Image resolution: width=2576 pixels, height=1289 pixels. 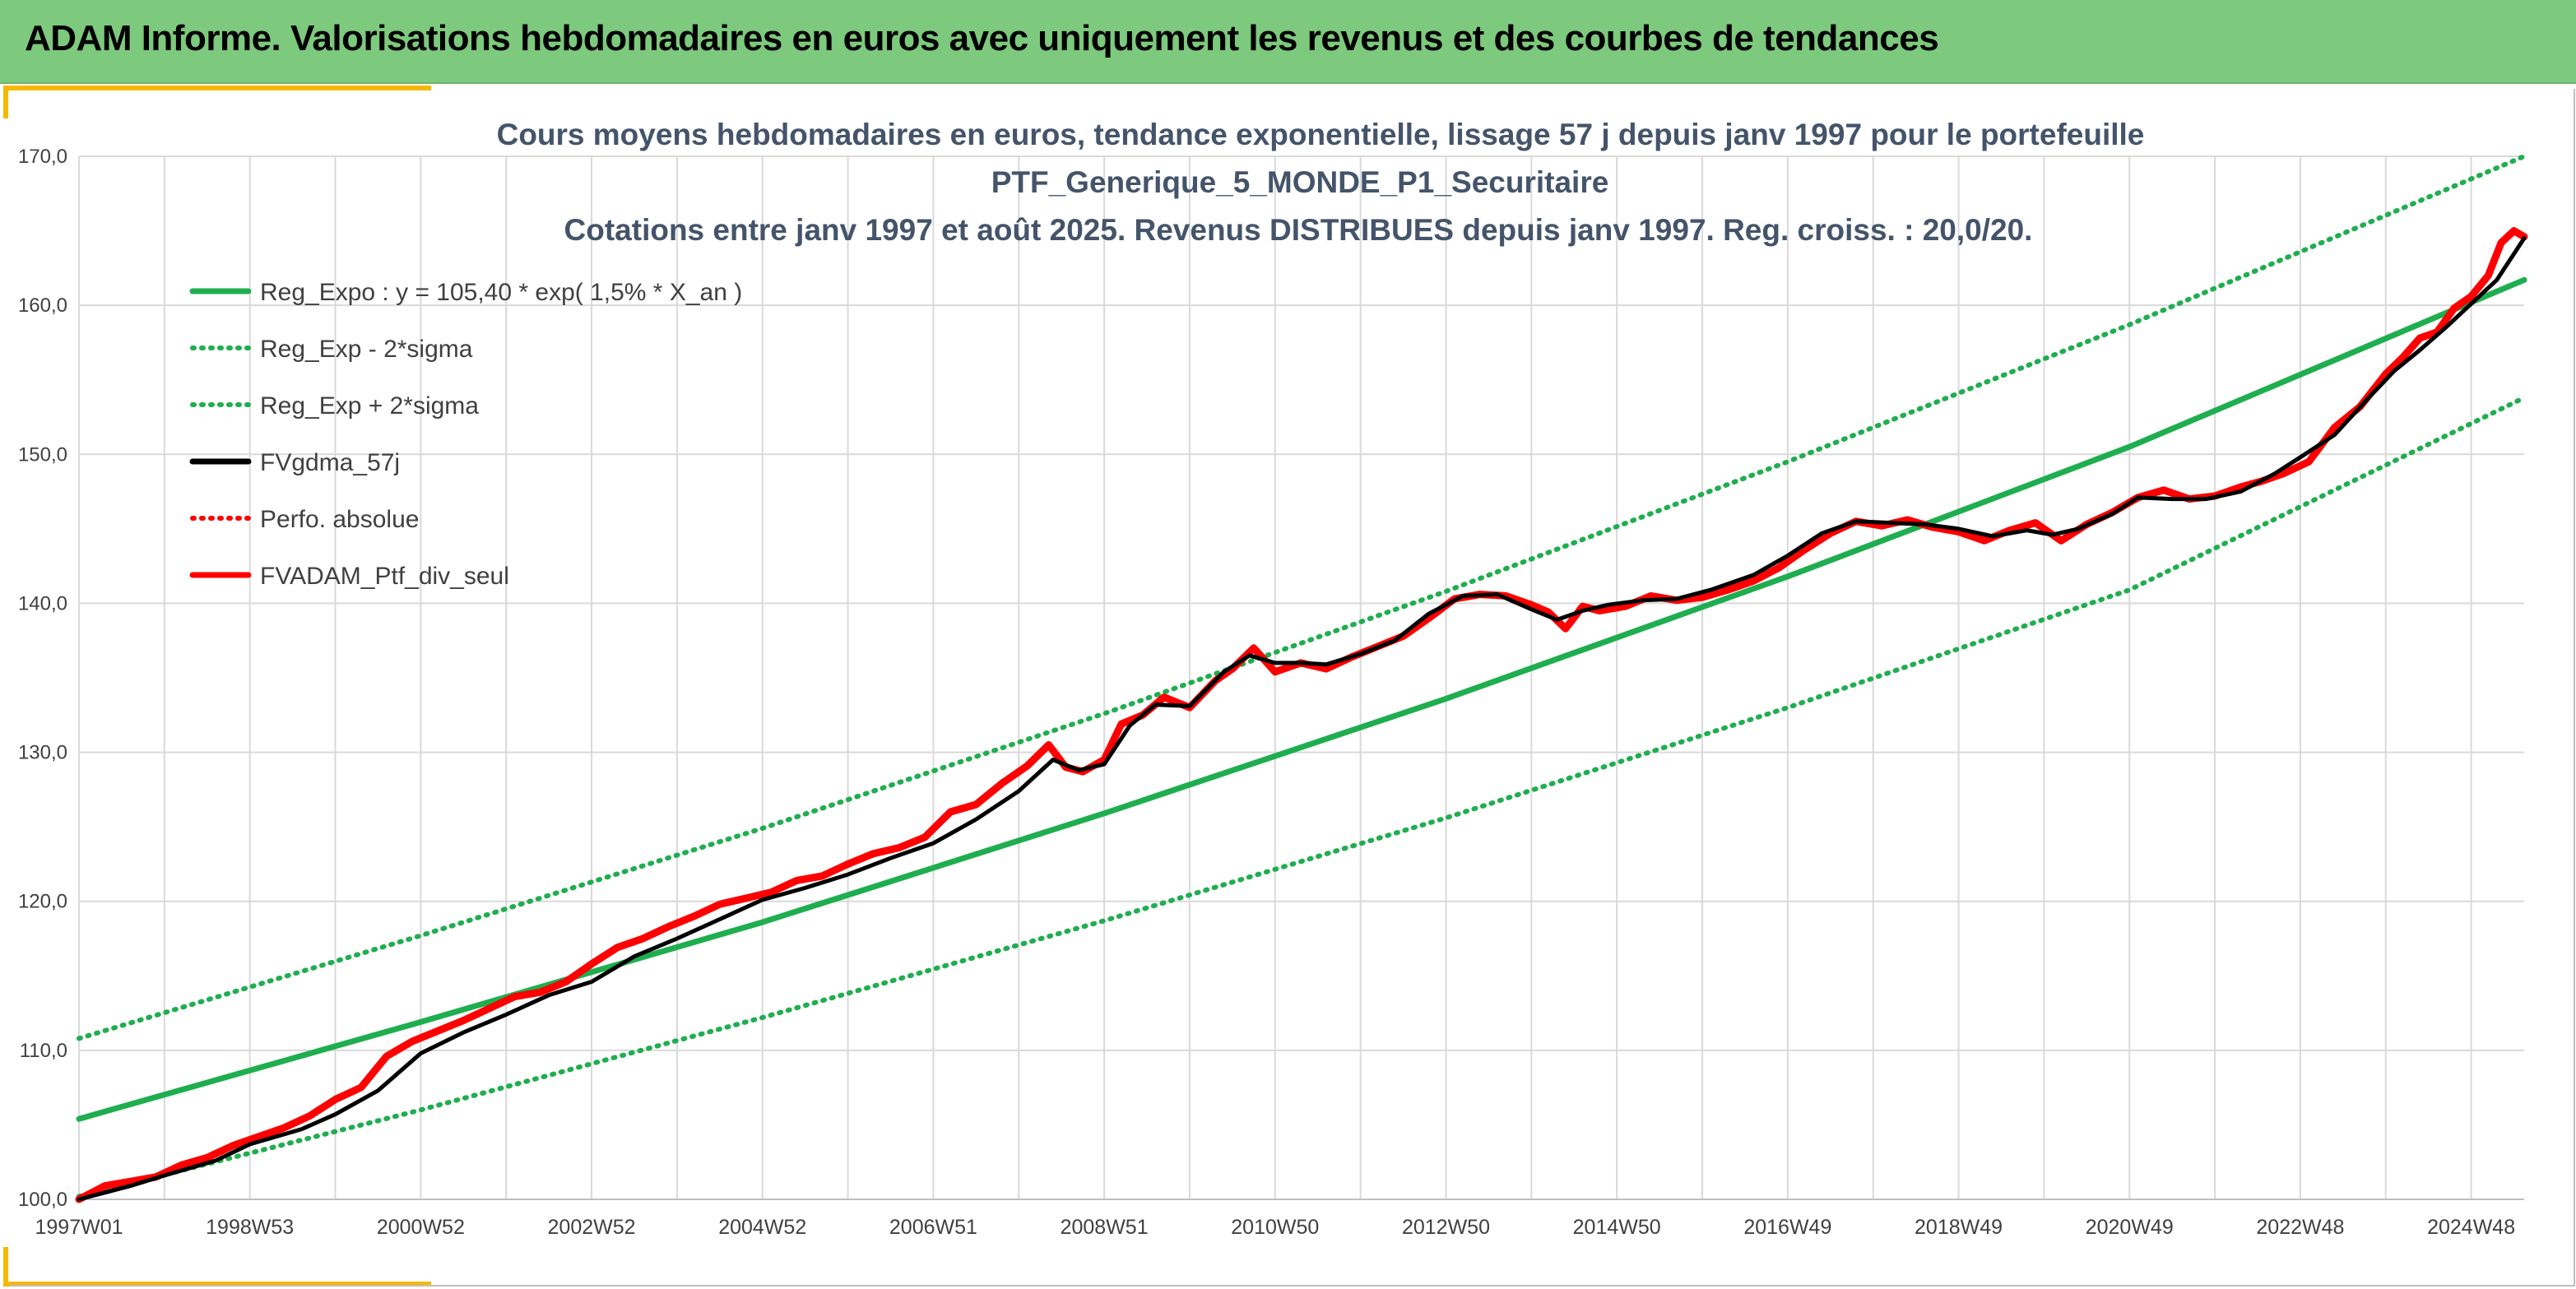 What do you see at coordinates (217, 88) in the screenshot?
I see `accent-bar-top` at bounding box center [217, 88].